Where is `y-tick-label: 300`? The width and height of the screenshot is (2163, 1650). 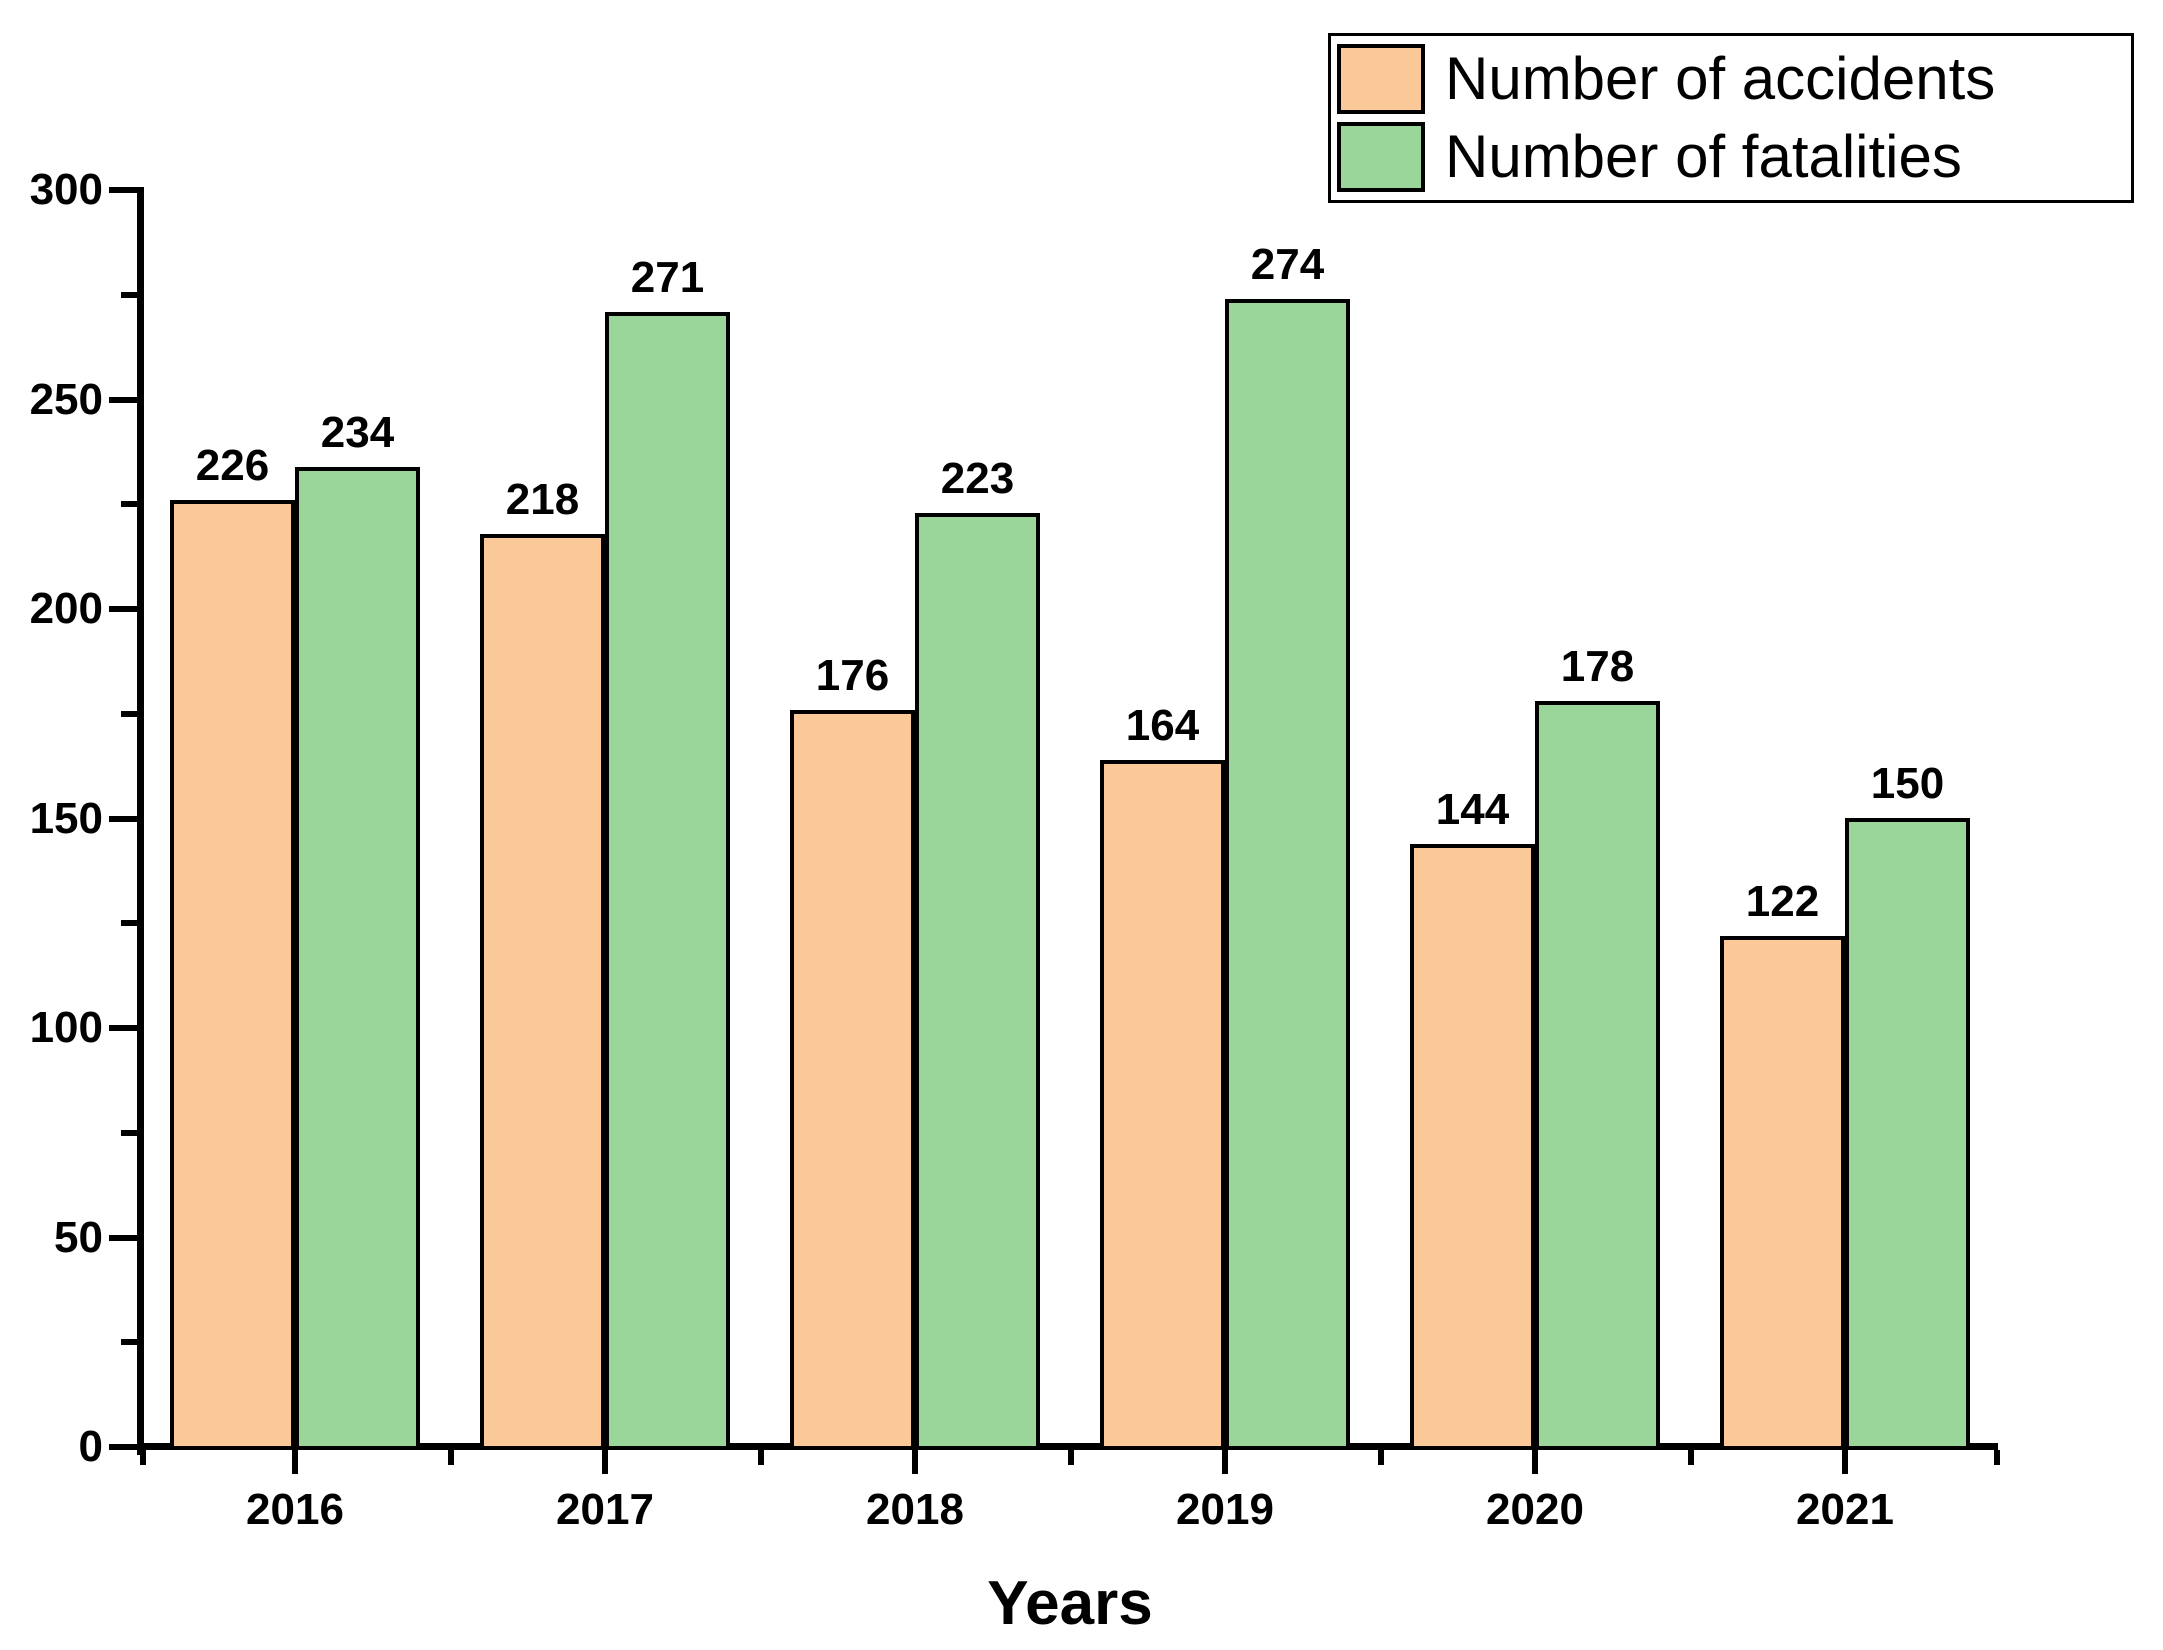 y-tick-label: 300 is located at coordinates (66, 189).